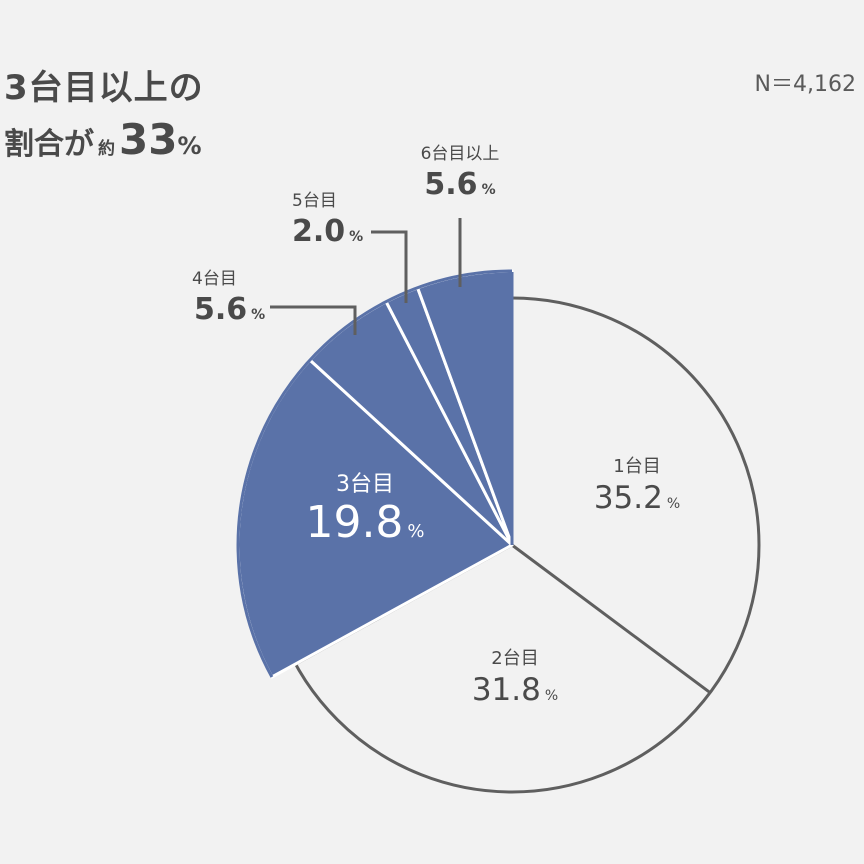 This screenshot has height=864, width=864. I want to click on slice-5-value-row: 2.0%, so click(337, 234).